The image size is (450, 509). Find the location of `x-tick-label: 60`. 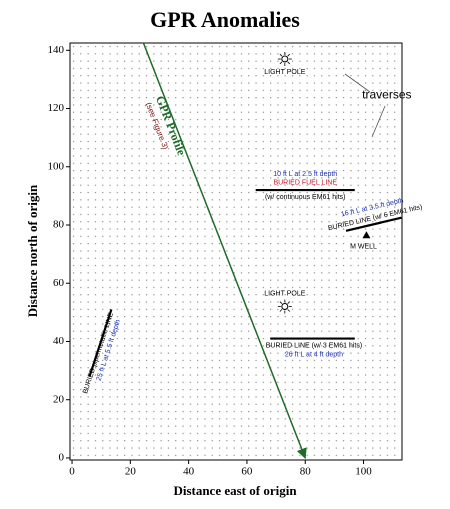

x-tick-label: 60 is located at coordinates (247, 472).